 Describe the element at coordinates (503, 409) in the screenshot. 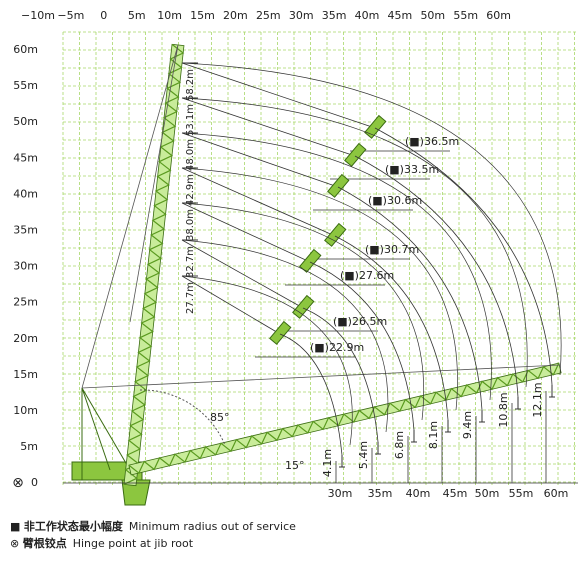

I see `height-label: 10.8m` at that location.